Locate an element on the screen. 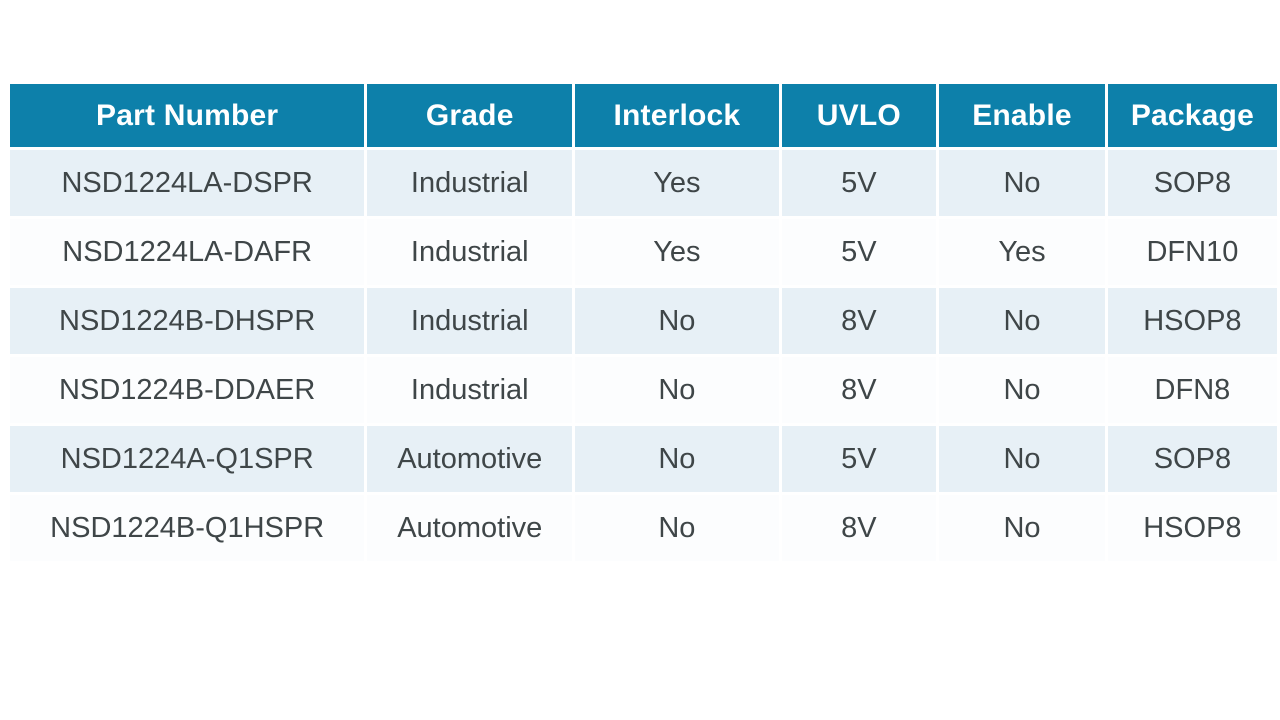 The width and height of the screenshot is (1280, 720). cell-part-number: NSD1224B-DHSPR is located at coordinates (187, 321).